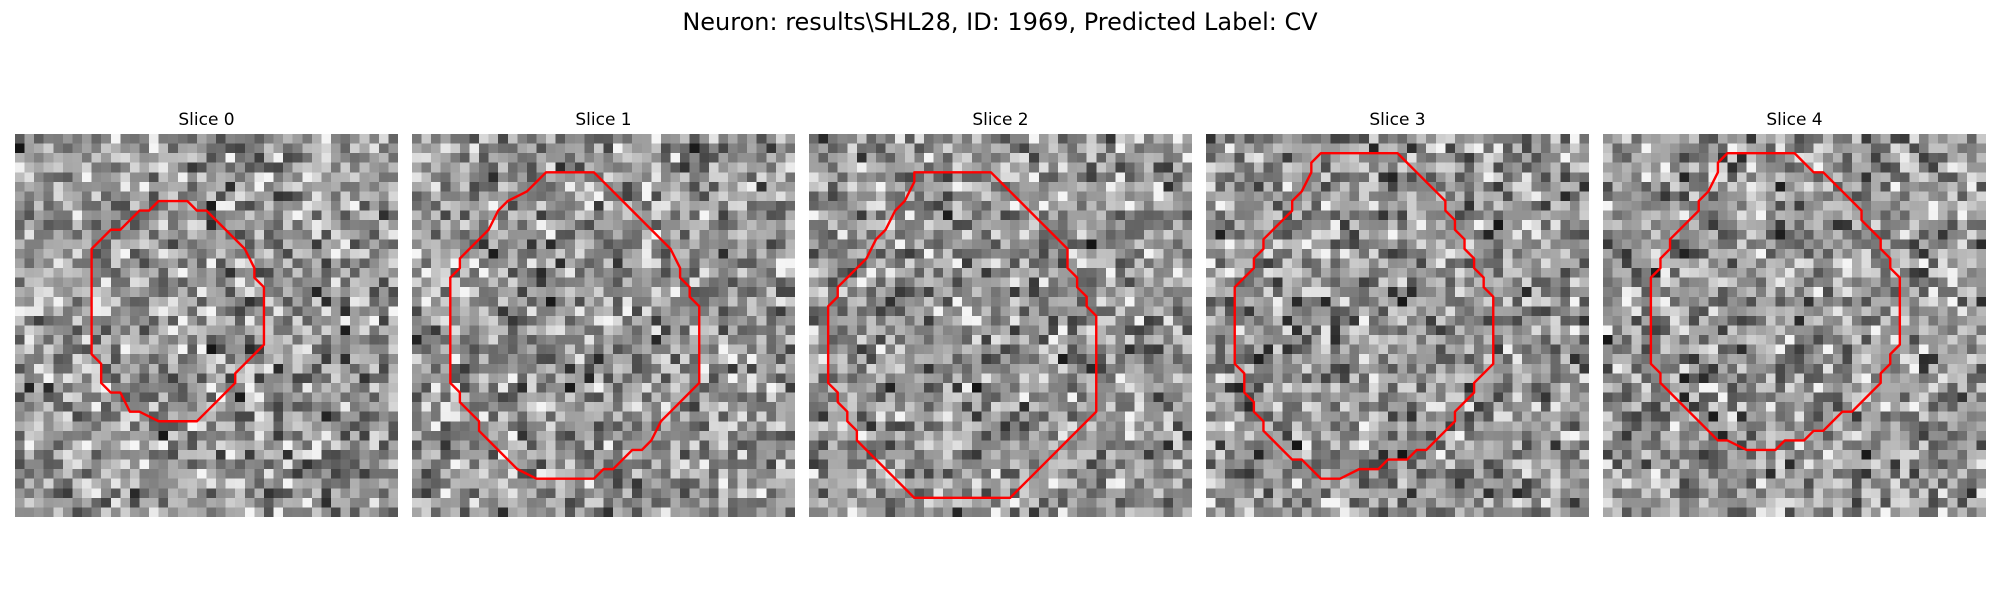  Describe the element at coordinates (206, 120) in the screenshot. I see `slice-title-0: Slice 0` at that location.